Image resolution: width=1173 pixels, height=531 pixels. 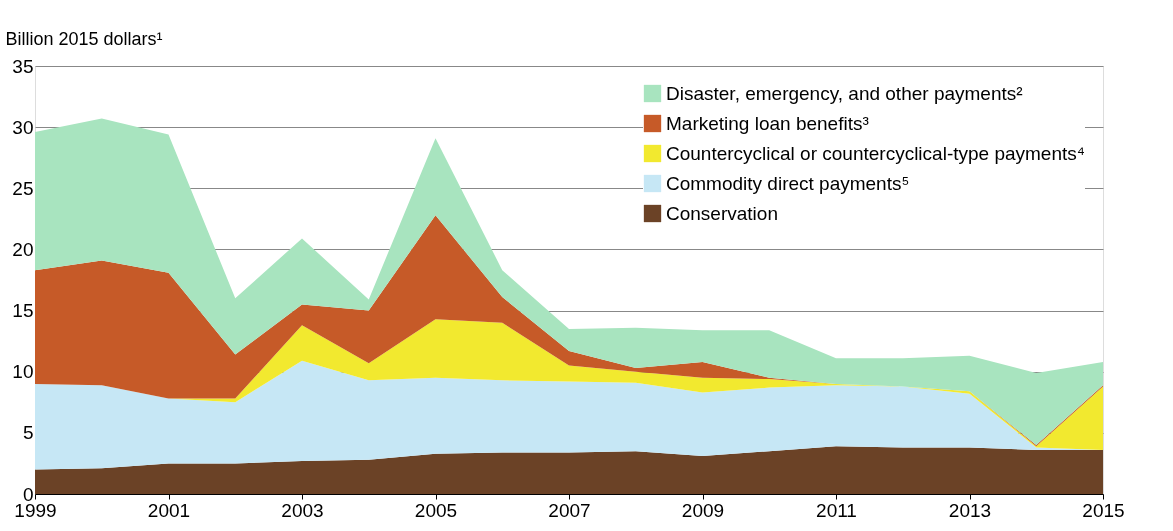 I want to click on x-tick-label: 2005, so click(x=436, y=510).